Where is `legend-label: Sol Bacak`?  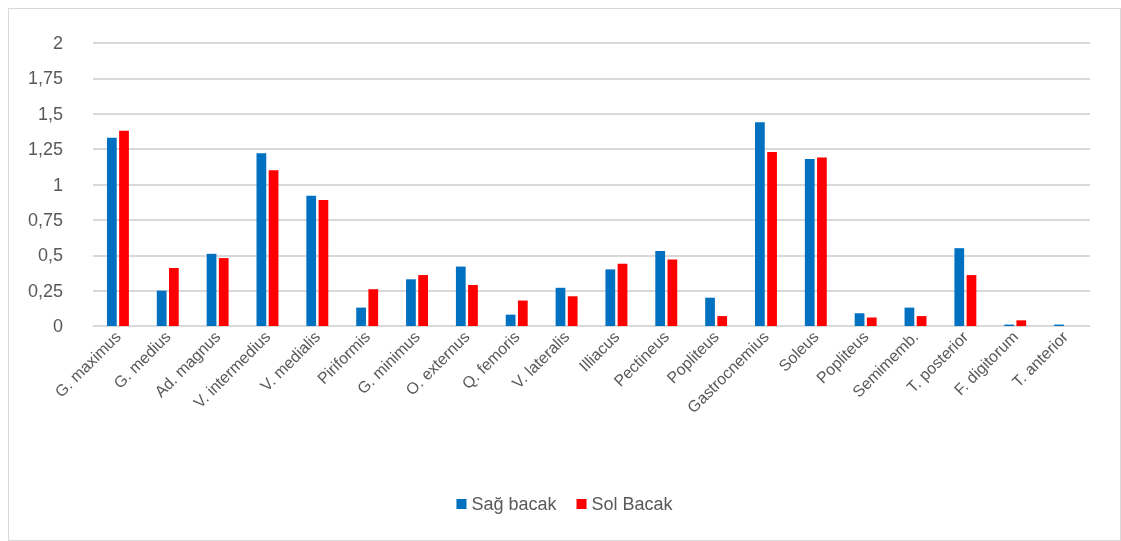 legend-label: Sol Bacak is located at coordinates (632, 504).